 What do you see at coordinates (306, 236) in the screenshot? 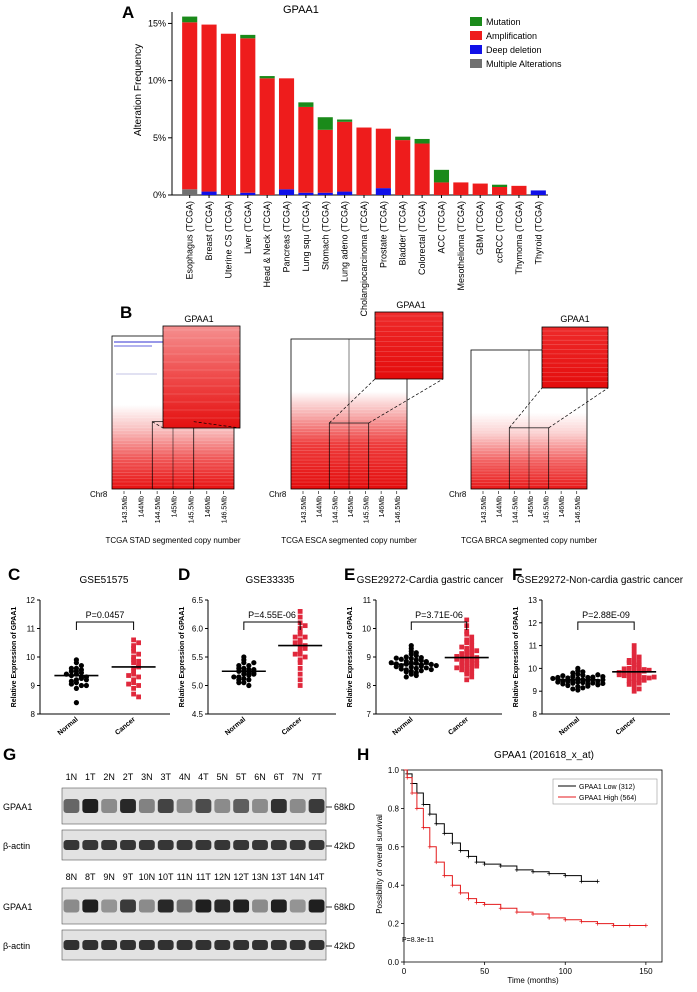
I see `chart-a-xtick-label: Lung squ (TCGA)` at bounding box center [306, 236].